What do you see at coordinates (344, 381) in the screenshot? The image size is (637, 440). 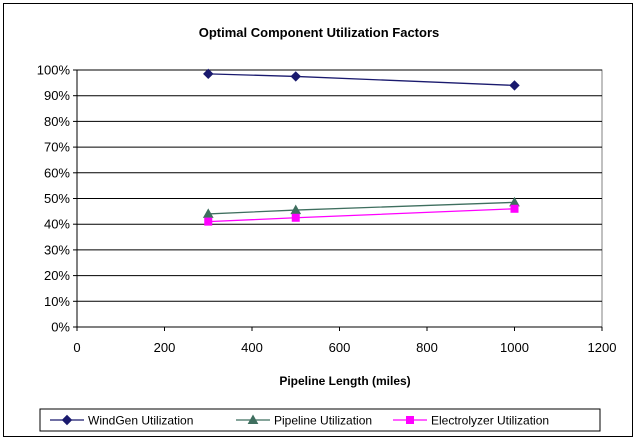 I see `x-axis-label: Pipeline Length (miles)` at bounding box center [344, 381].